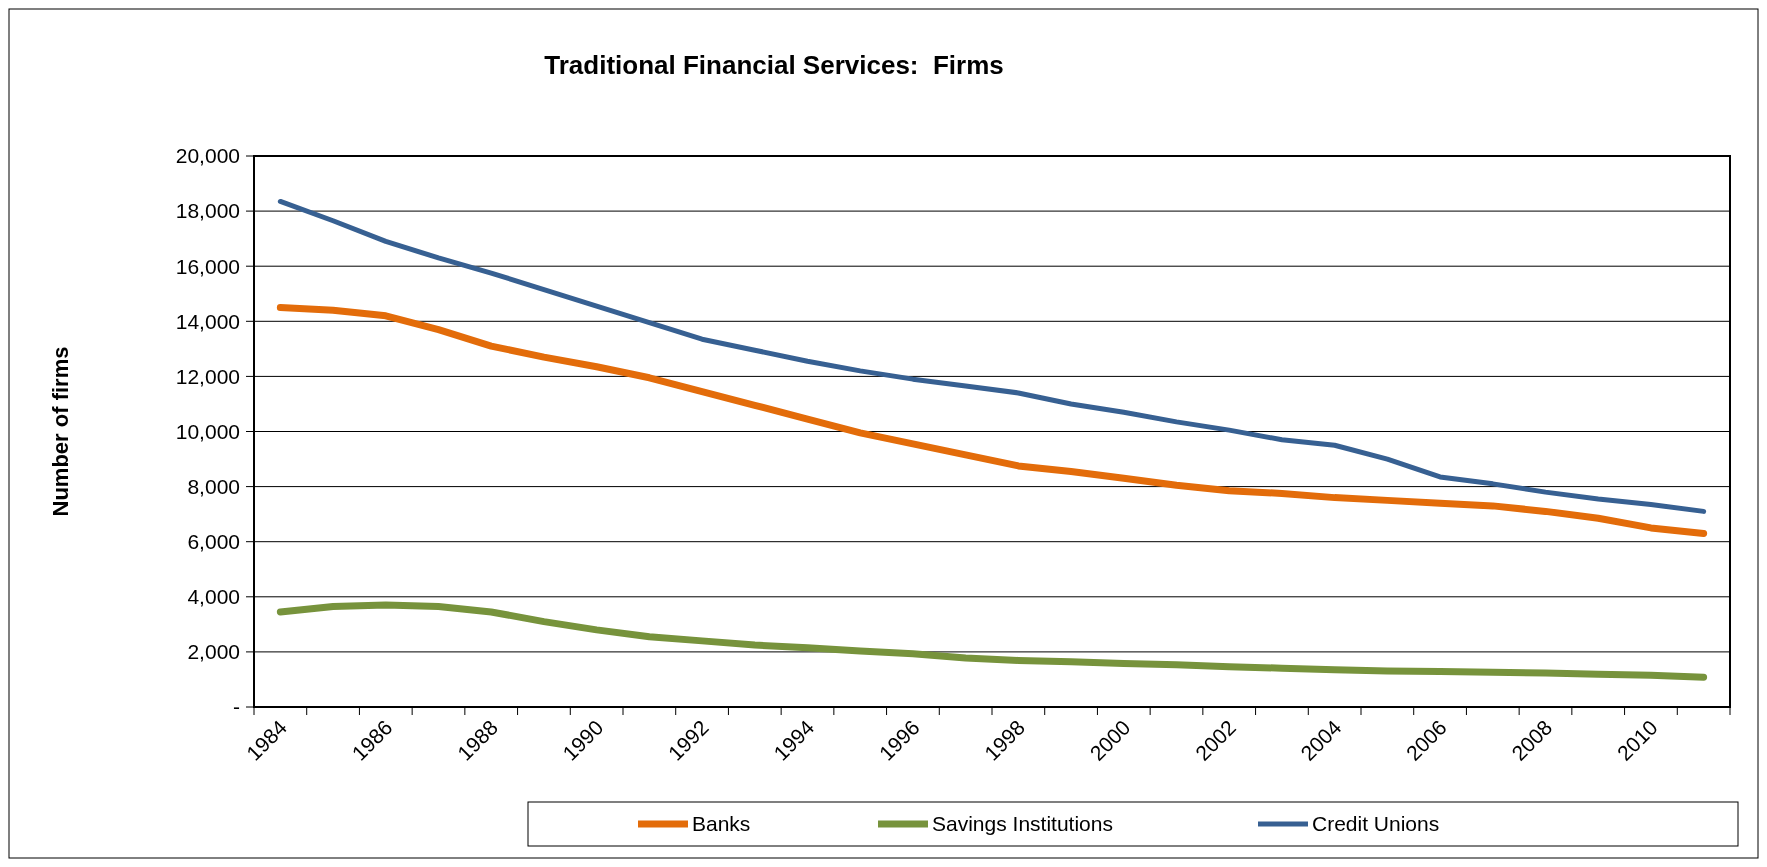  I want to click on y-tick-label: 8,000, so click(213, 486).